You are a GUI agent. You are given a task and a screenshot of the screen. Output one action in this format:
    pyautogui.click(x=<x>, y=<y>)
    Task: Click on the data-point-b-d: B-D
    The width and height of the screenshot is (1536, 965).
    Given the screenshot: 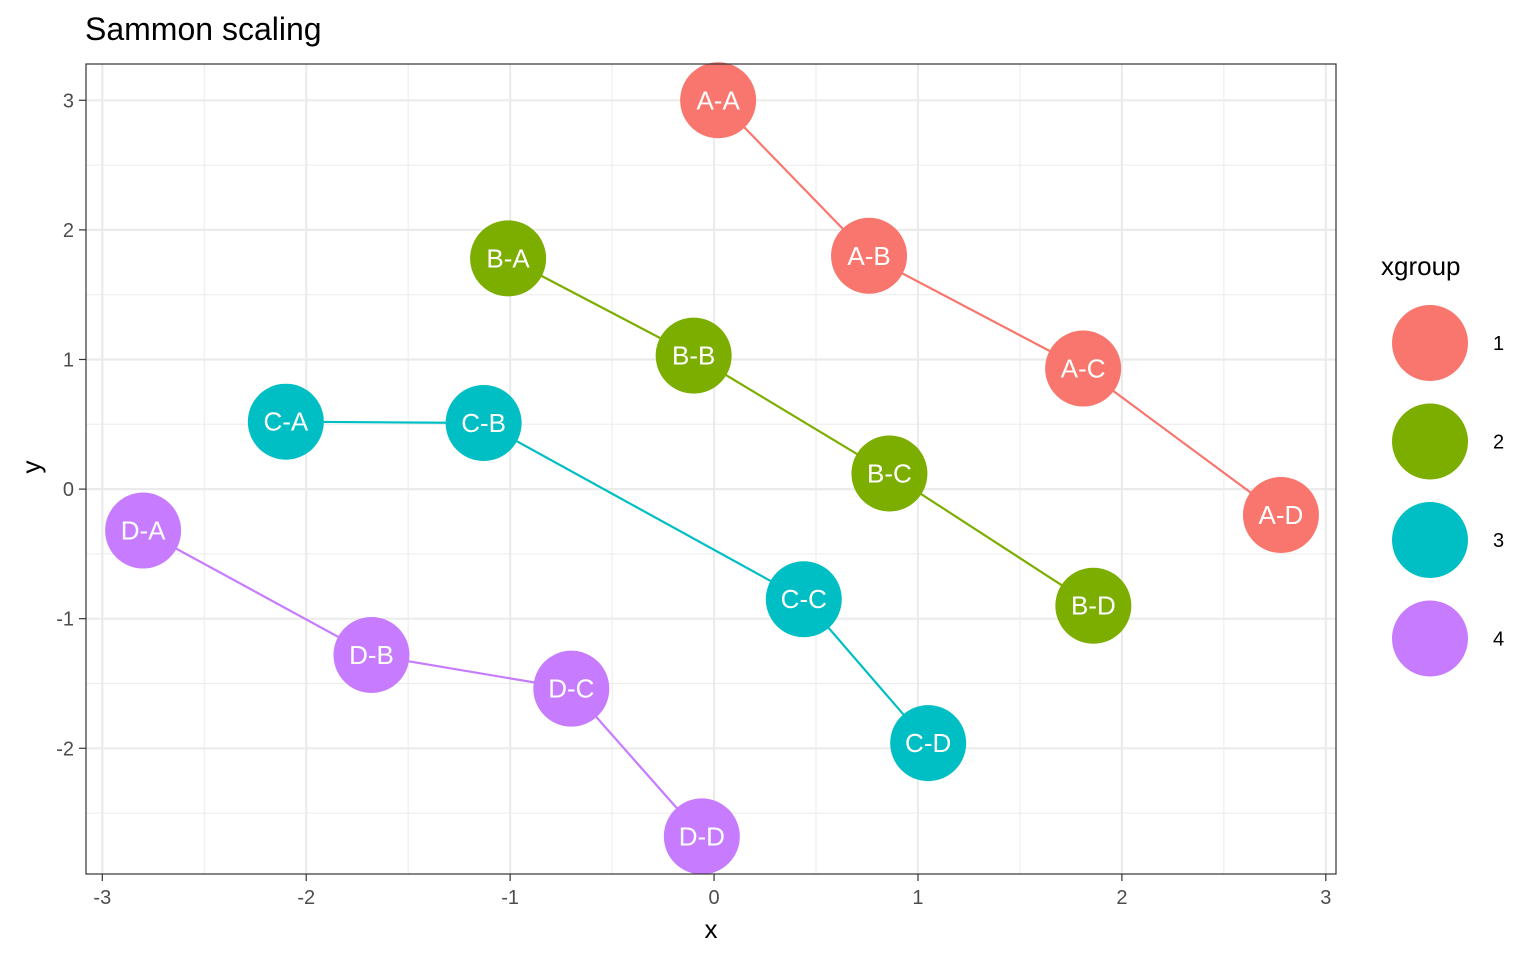 What is the action you would take?
    pyautogui.click(x=1093, y=605)
    